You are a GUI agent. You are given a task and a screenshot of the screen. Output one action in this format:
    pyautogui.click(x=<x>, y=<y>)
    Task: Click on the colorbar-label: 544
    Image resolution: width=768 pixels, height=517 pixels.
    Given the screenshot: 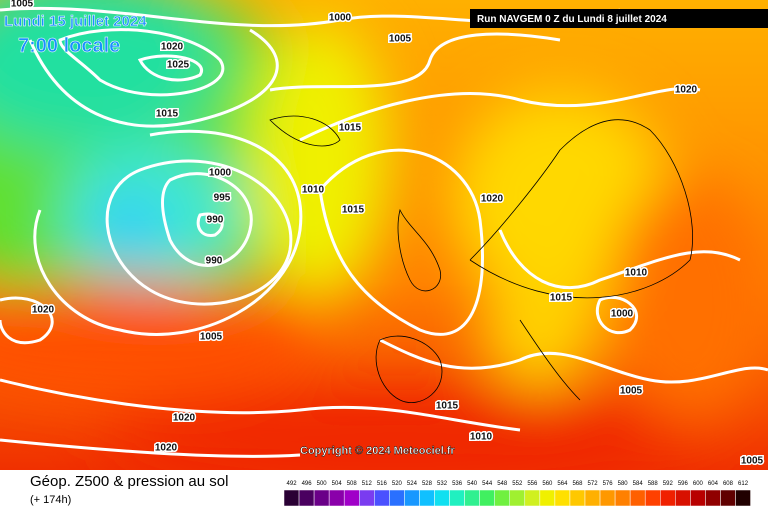 What is the action you would take?
    pyautogui.click(x=487, y=484)
    